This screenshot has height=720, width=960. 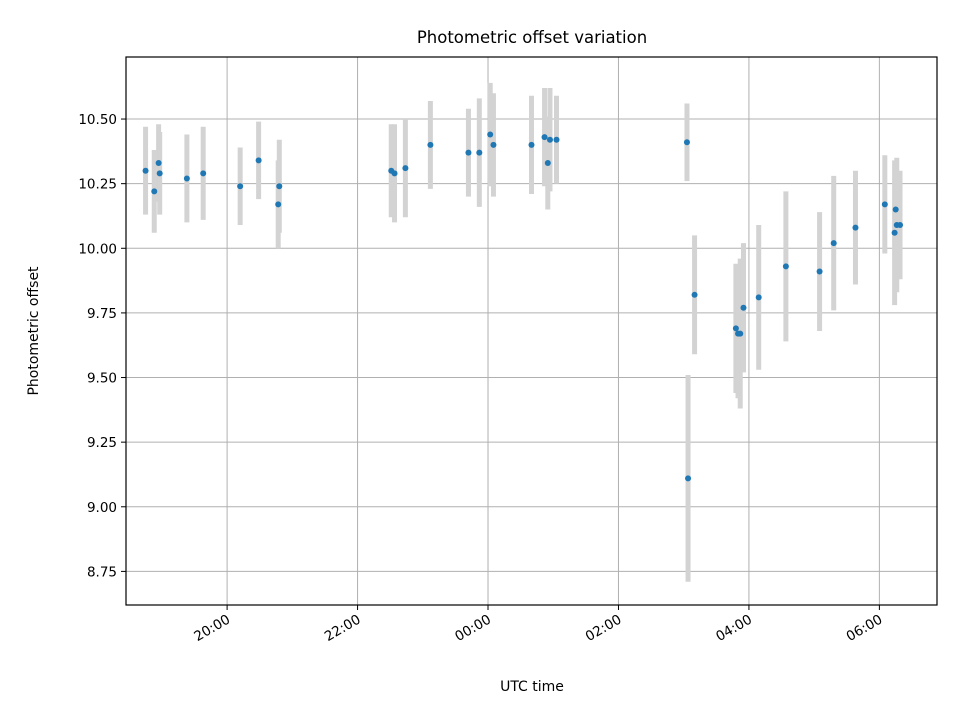 What do you see at coordinates (34, 331) in the screenshot?
I see `y-axis-label: Photometric offset` at bounding box center [34, 331].